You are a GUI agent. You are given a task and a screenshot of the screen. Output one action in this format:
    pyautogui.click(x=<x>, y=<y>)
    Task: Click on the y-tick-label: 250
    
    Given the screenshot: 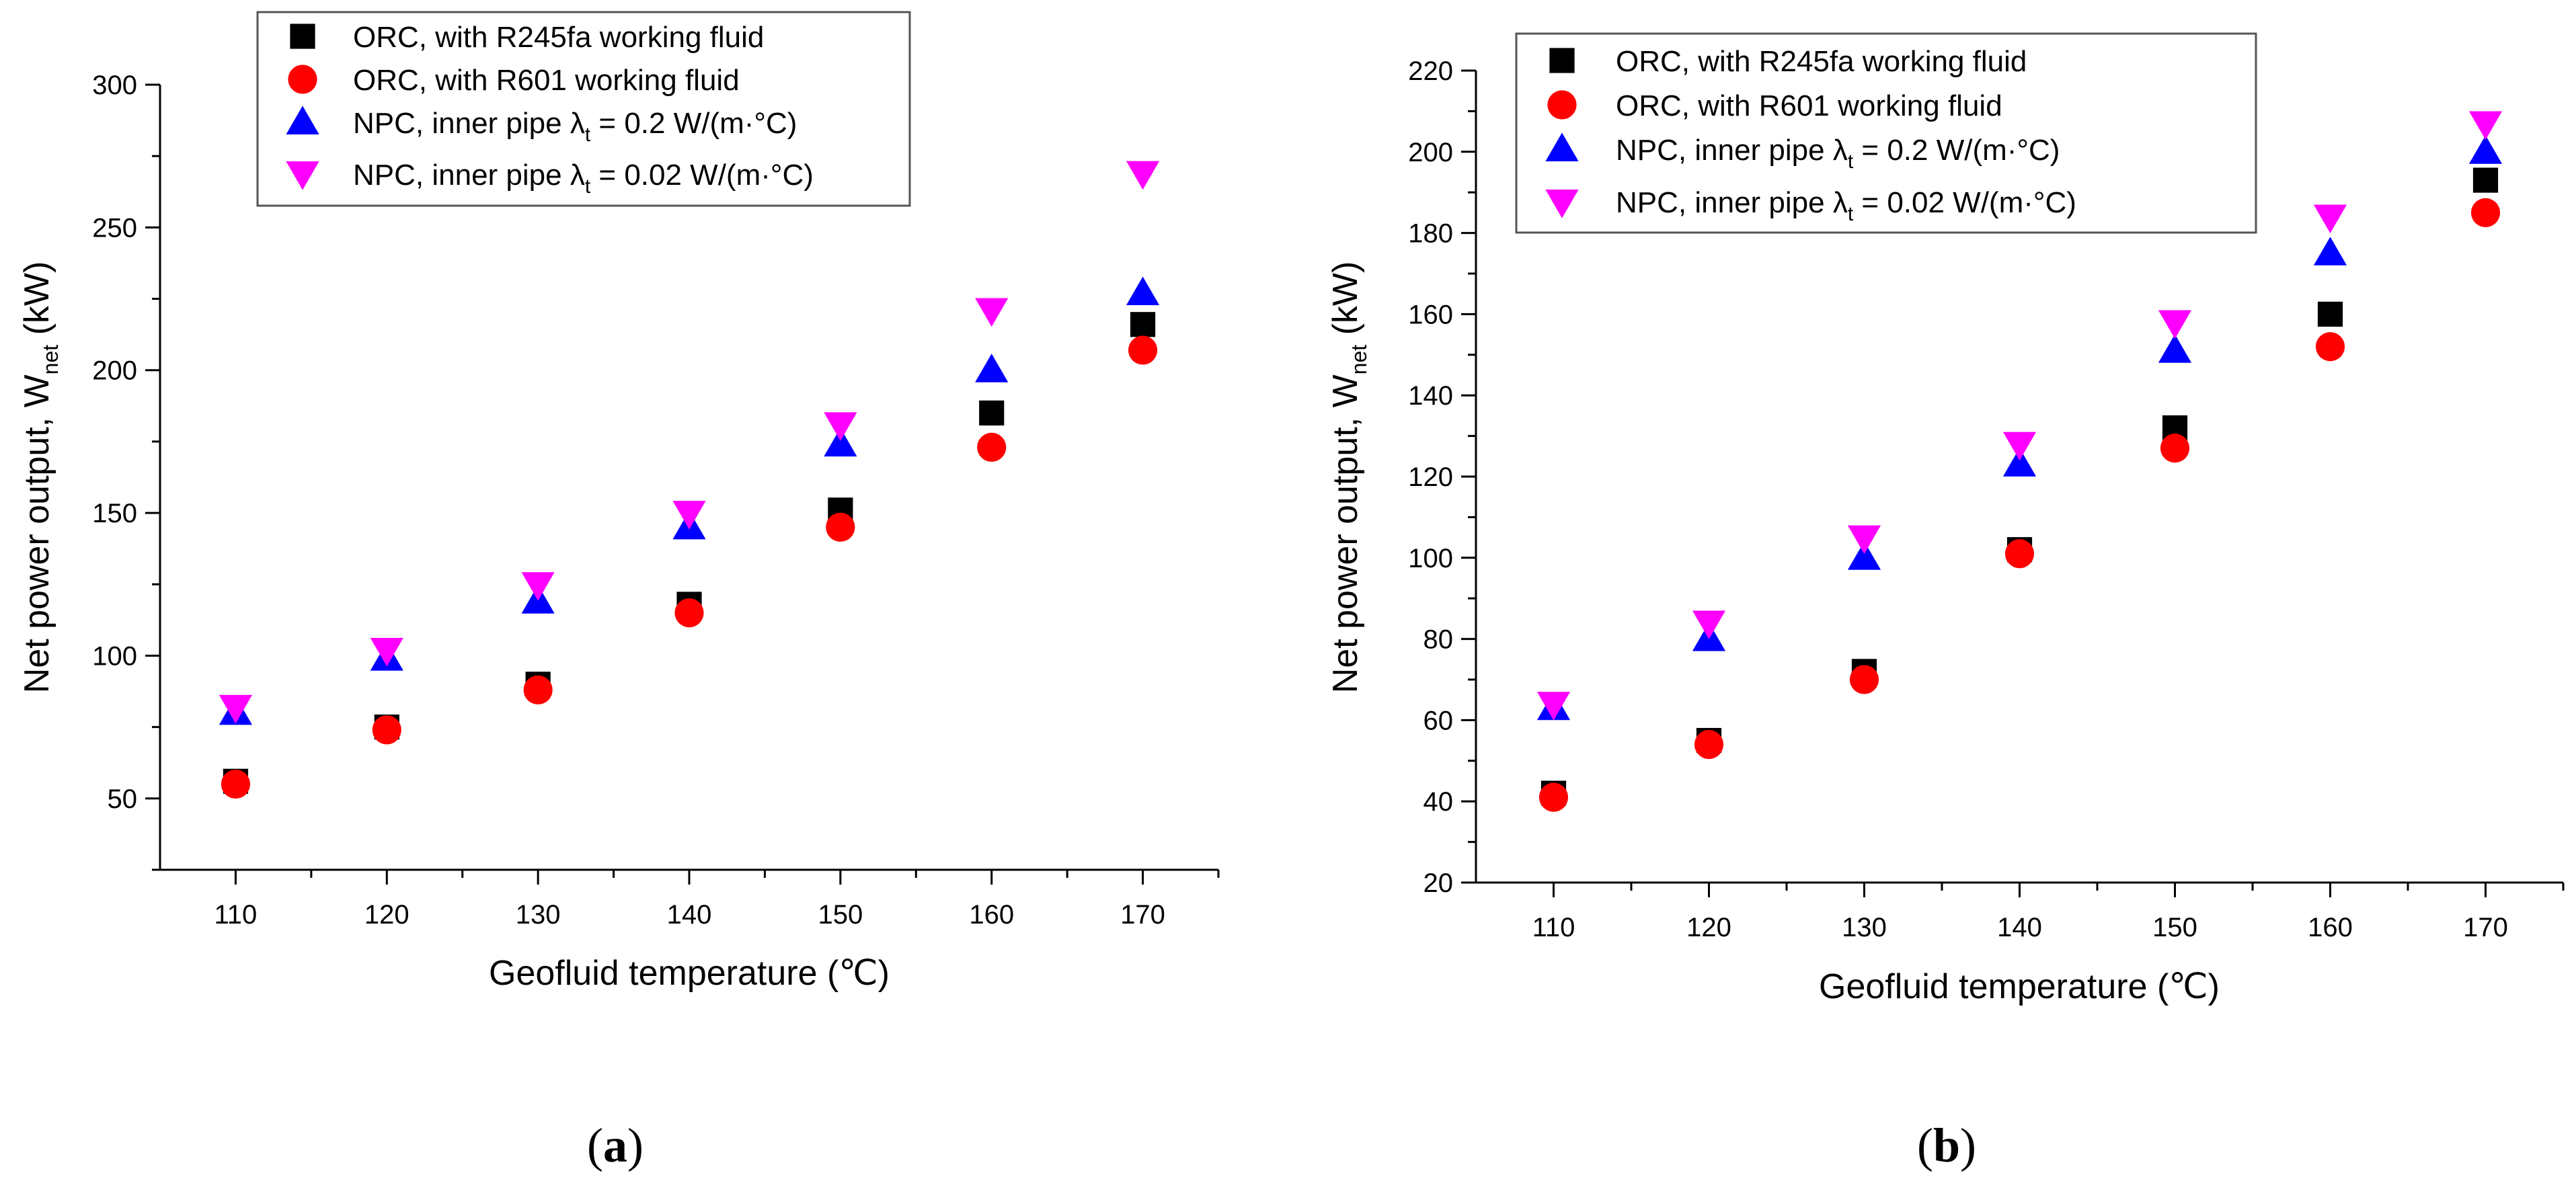 What is the action you would take?
    pyautogui.click(x=114, y=228)
    